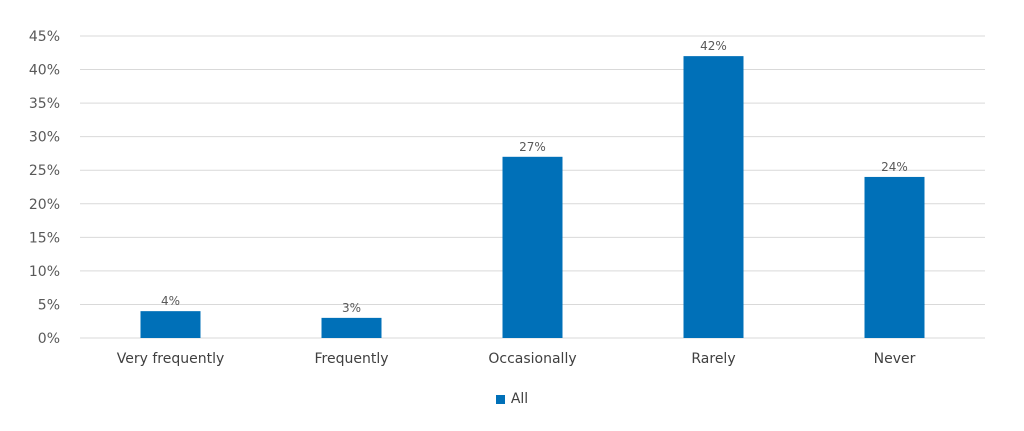 Image resolution: width=1024 pixels, height=431 pixels. What do you see at coordinates (49, 339) in the screenshot?
I see `y-tick-label: 0%` at bounding box center [49, 339].